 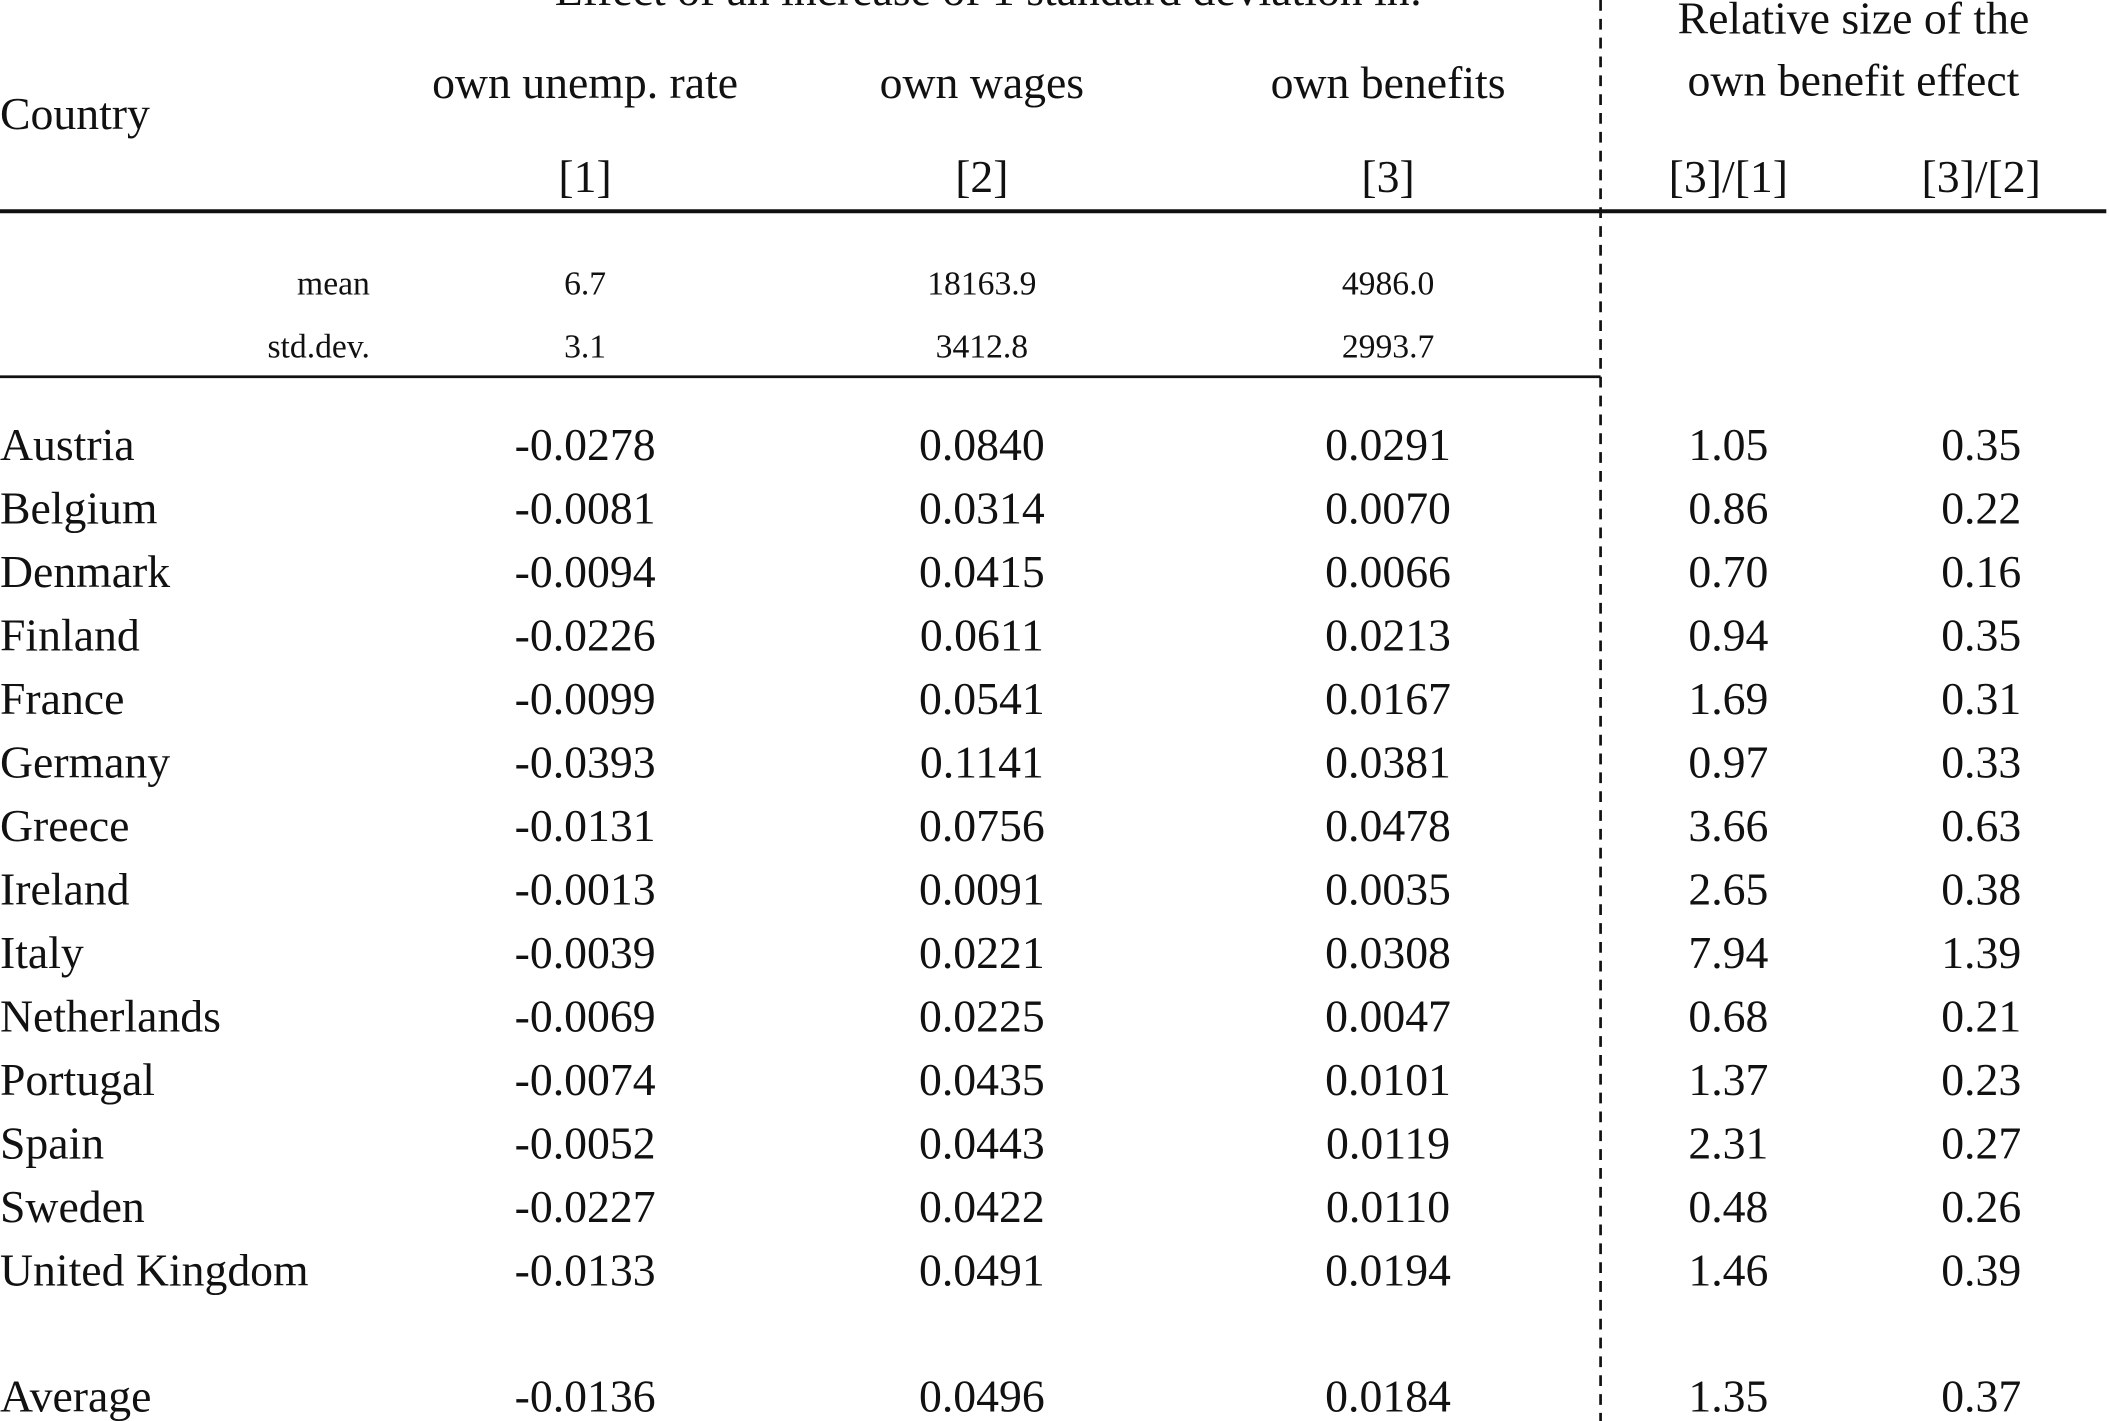 What do you see at coordinates (1728, 698) in the screenshot?
I see `cell: 1.69` at bounding box center [1728, 698].